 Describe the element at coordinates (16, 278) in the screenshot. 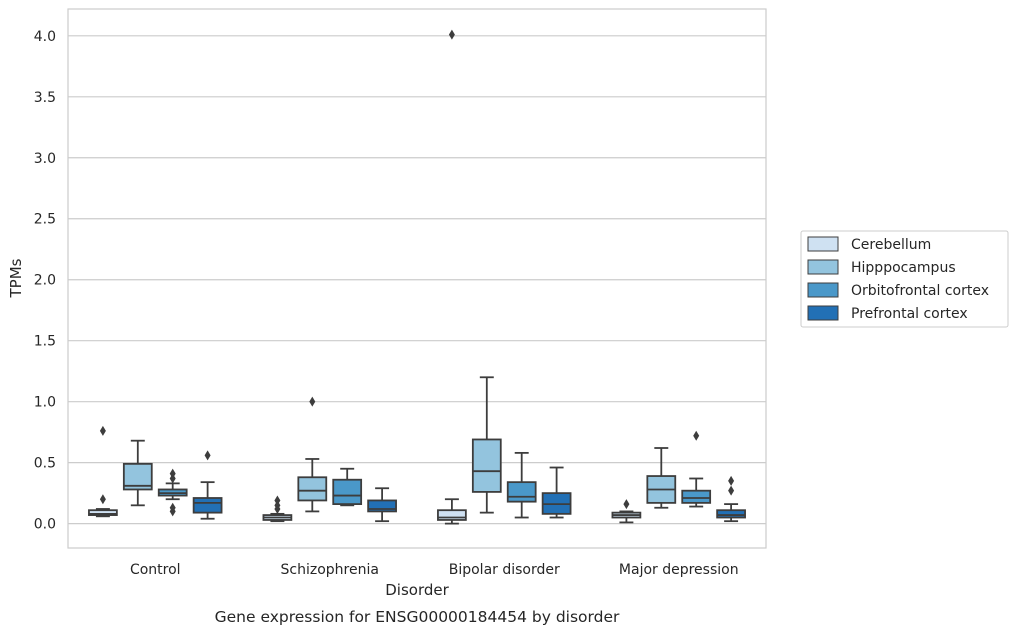

I see `y-axis-label: TPMs` at that location.